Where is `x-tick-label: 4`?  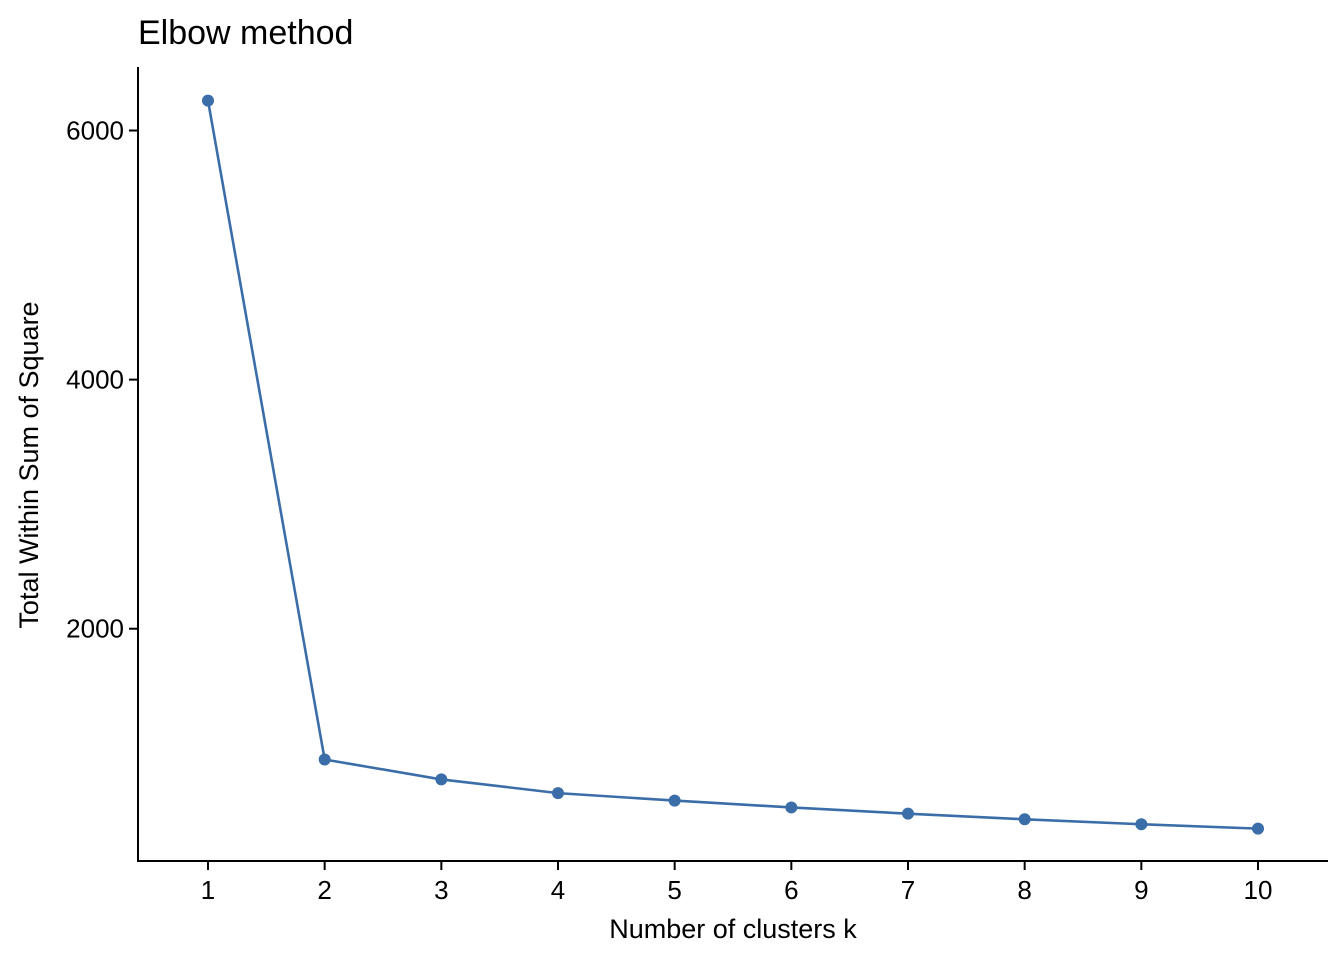
x-tick-label: 4 is located at coordinates (558, 890).